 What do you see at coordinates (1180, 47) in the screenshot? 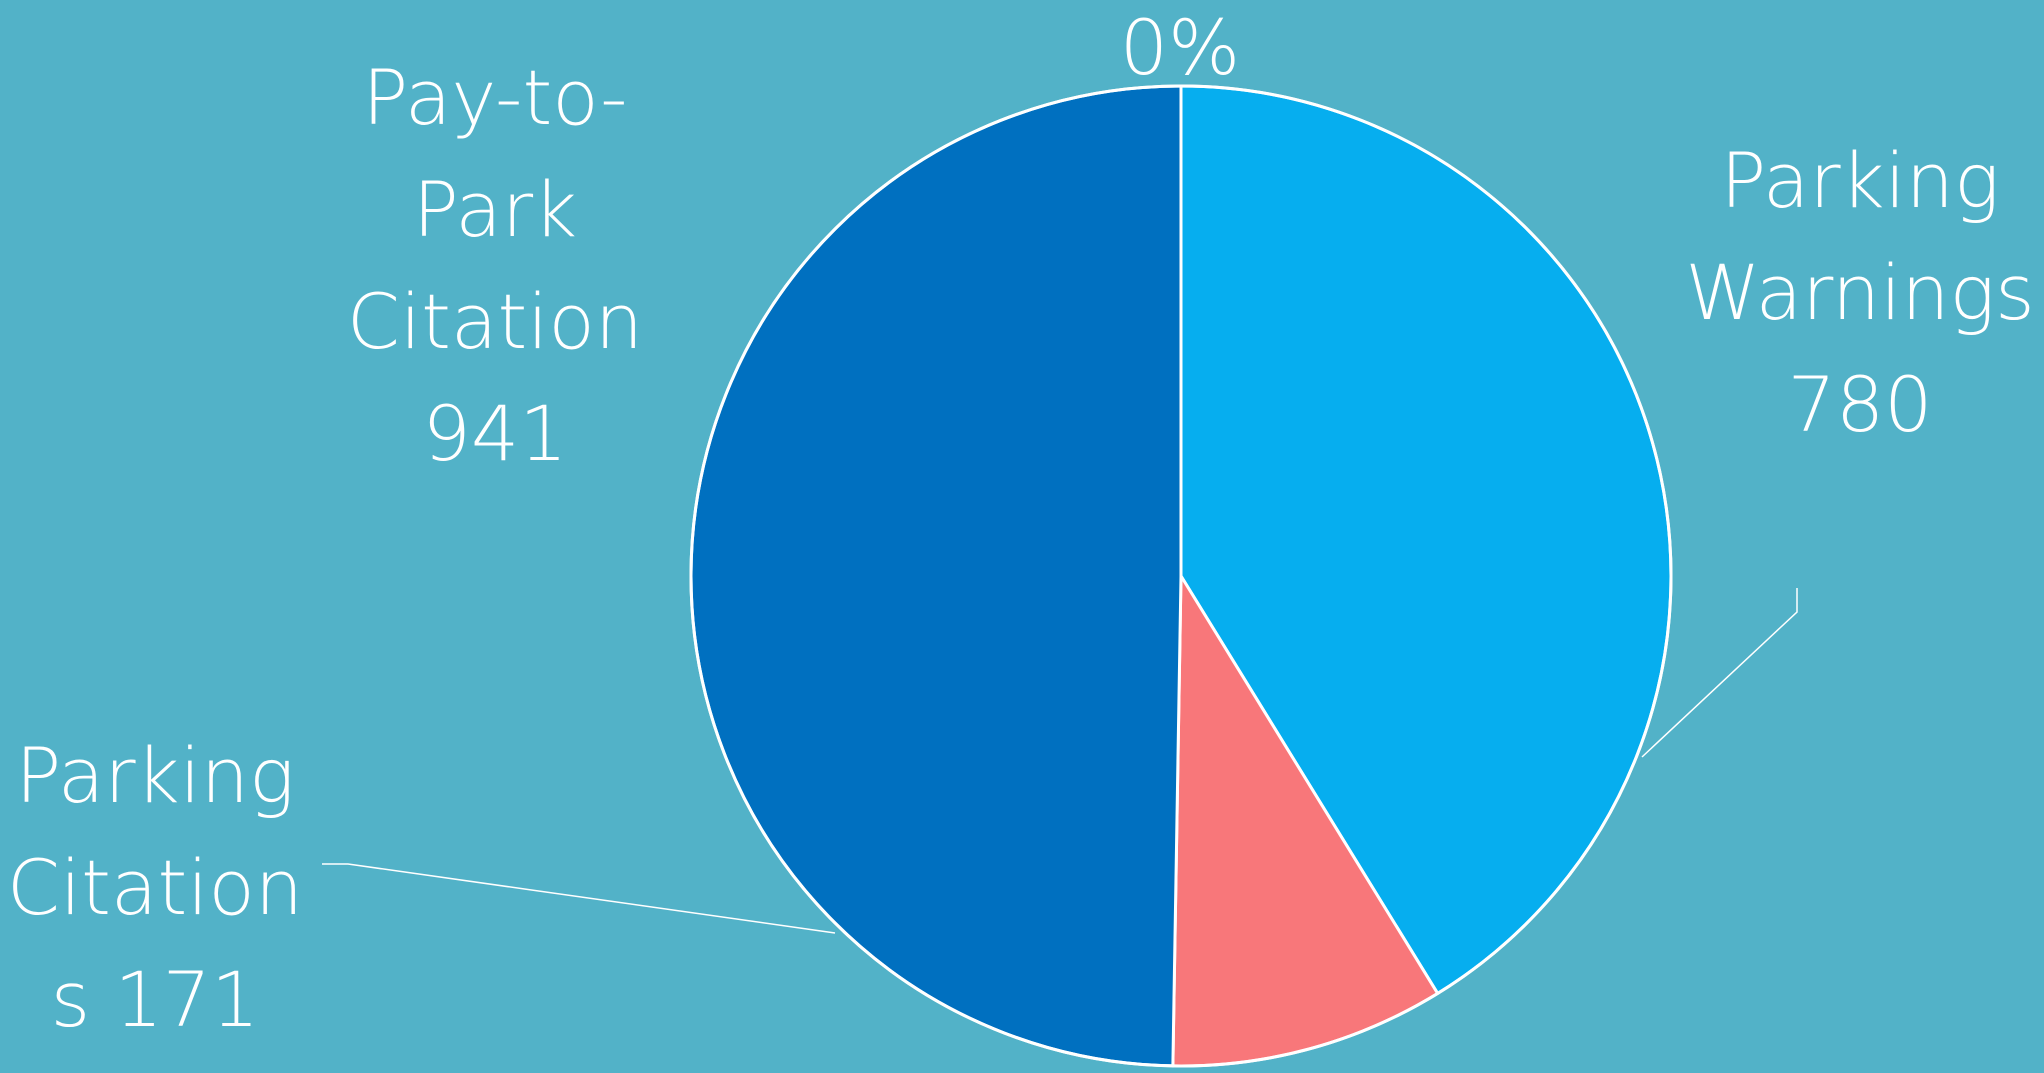
I see `label-zero-percent: 0%` at bounding box center [1180, 47].